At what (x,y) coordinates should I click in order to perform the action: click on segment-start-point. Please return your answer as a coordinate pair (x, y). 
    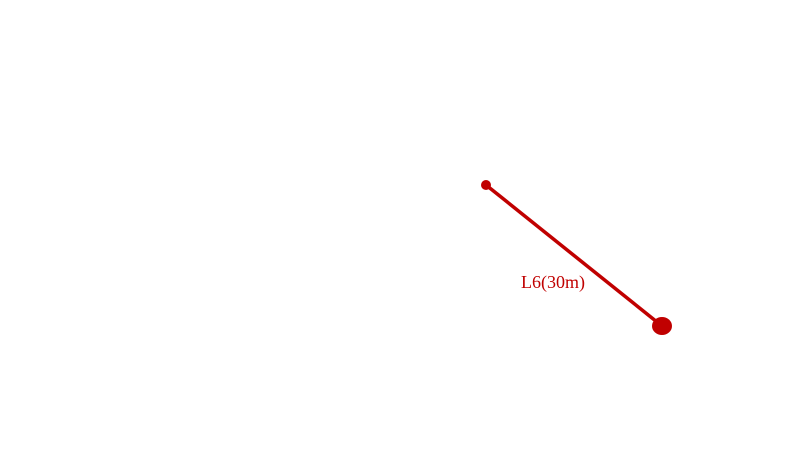
    Looking at the image, I should click on (486, 185).